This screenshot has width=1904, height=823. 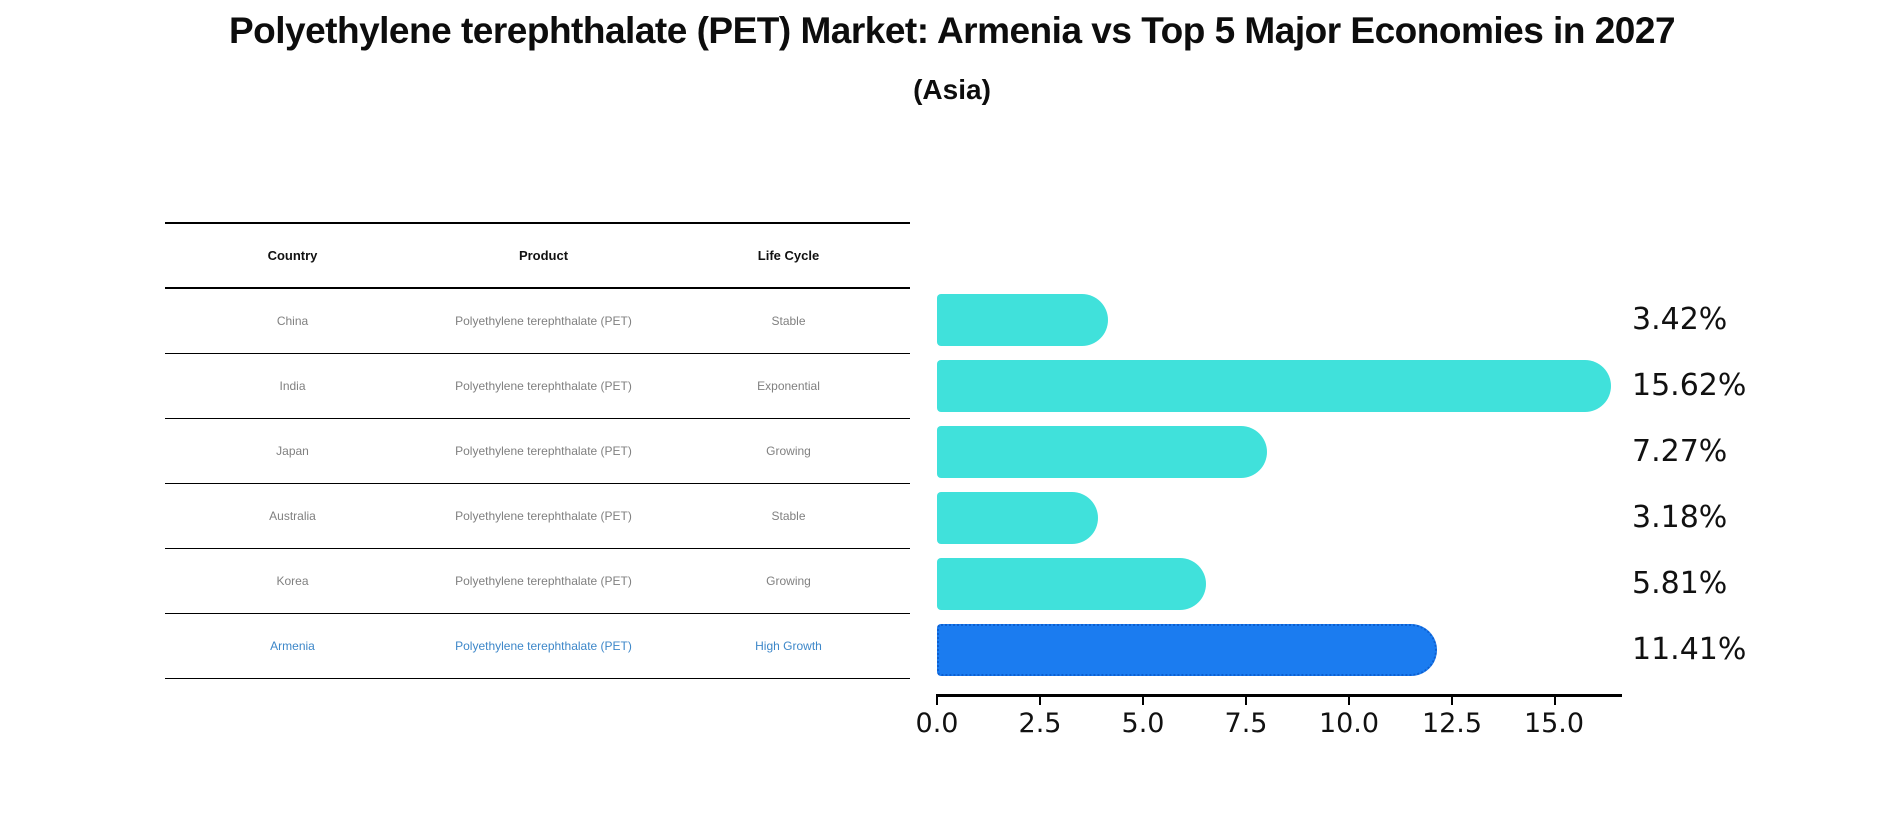 What do you see at coordinates (1680, 319) in the screenshot?
I see `value-label: 3.42%` at bounding box center [1680, 319].